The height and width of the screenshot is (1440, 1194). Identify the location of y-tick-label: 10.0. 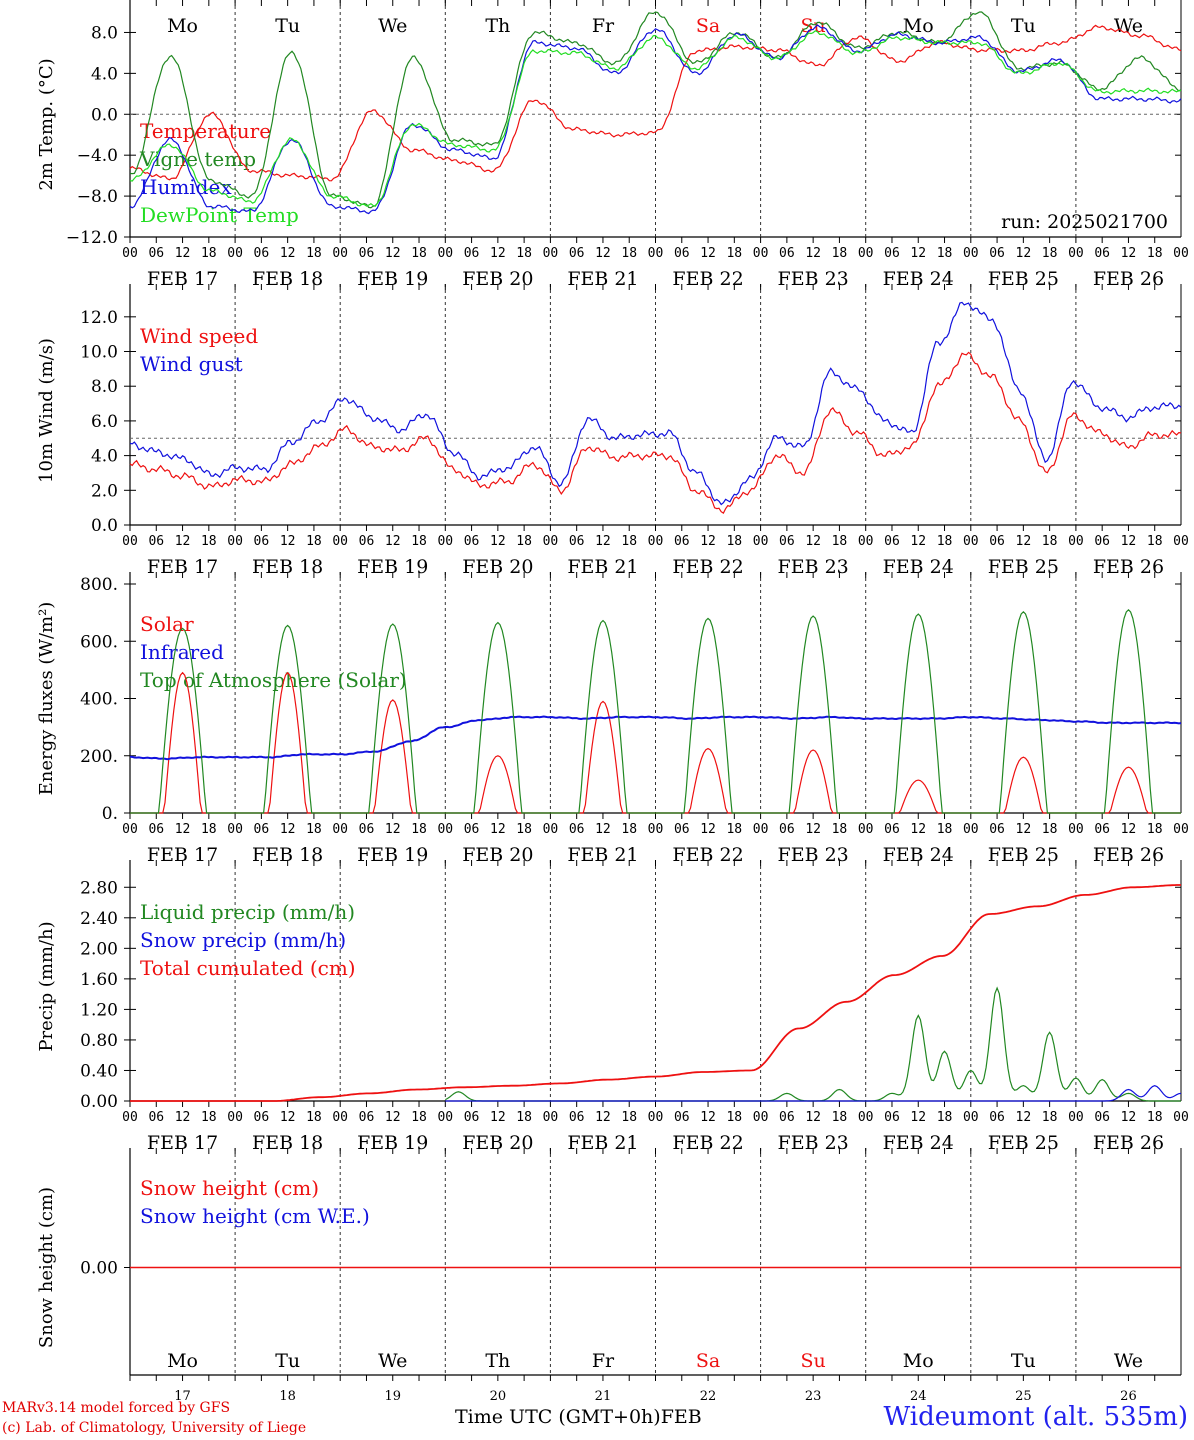
(99, 353).